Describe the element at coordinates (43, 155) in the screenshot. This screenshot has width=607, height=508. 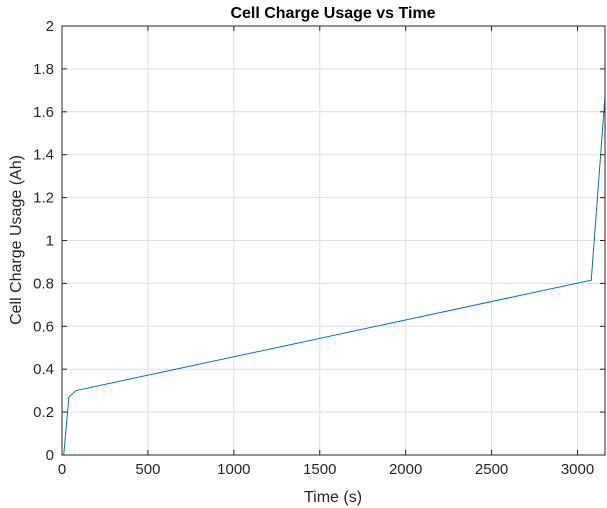
I see `y-tick-label: 1.4` at that location.